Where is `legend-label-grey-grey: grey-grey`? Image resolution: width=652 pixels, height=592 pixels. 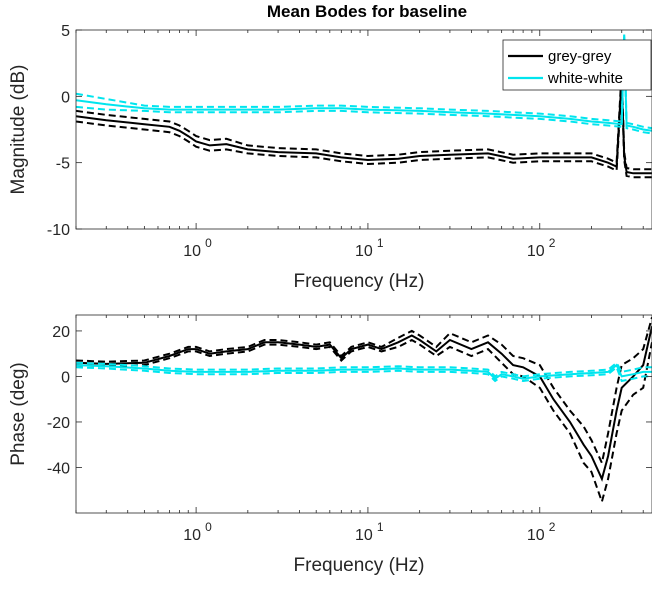 legend-label-grey-grey: grey-grey is located at coordinates (580, 56).